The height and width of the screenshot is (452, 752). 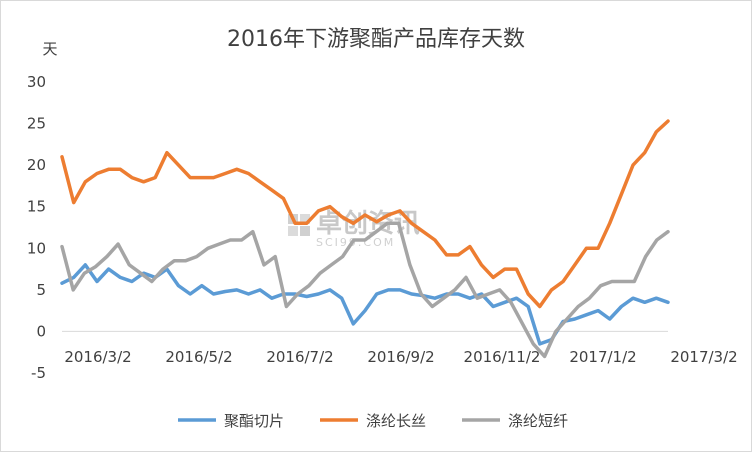 I want to click on y-tick-label: -5, so click(x=38, y=373).